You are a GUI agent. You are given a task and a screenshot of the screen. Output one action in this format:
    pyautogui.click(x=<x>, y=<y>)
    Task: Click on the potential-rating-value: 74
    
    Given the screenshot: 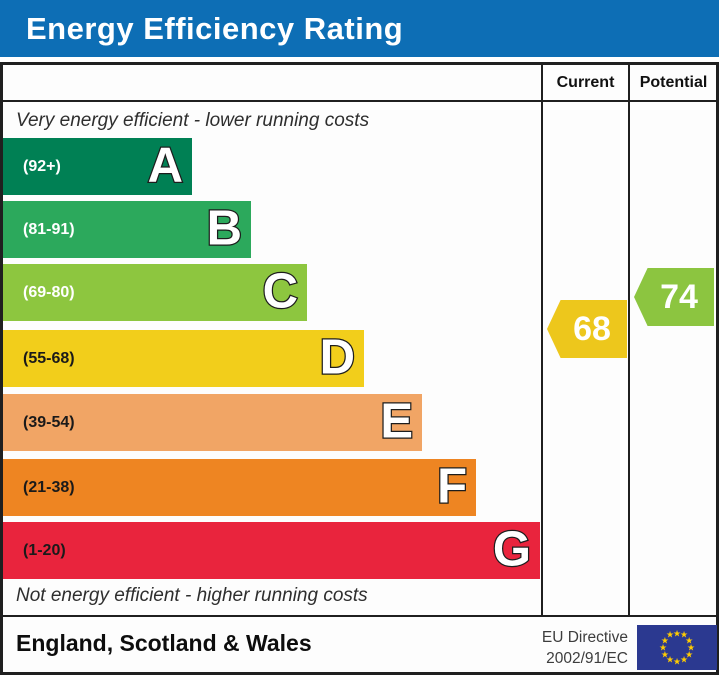 What is the action you would take?
    pyautogui.click(x=679, y=296)
    